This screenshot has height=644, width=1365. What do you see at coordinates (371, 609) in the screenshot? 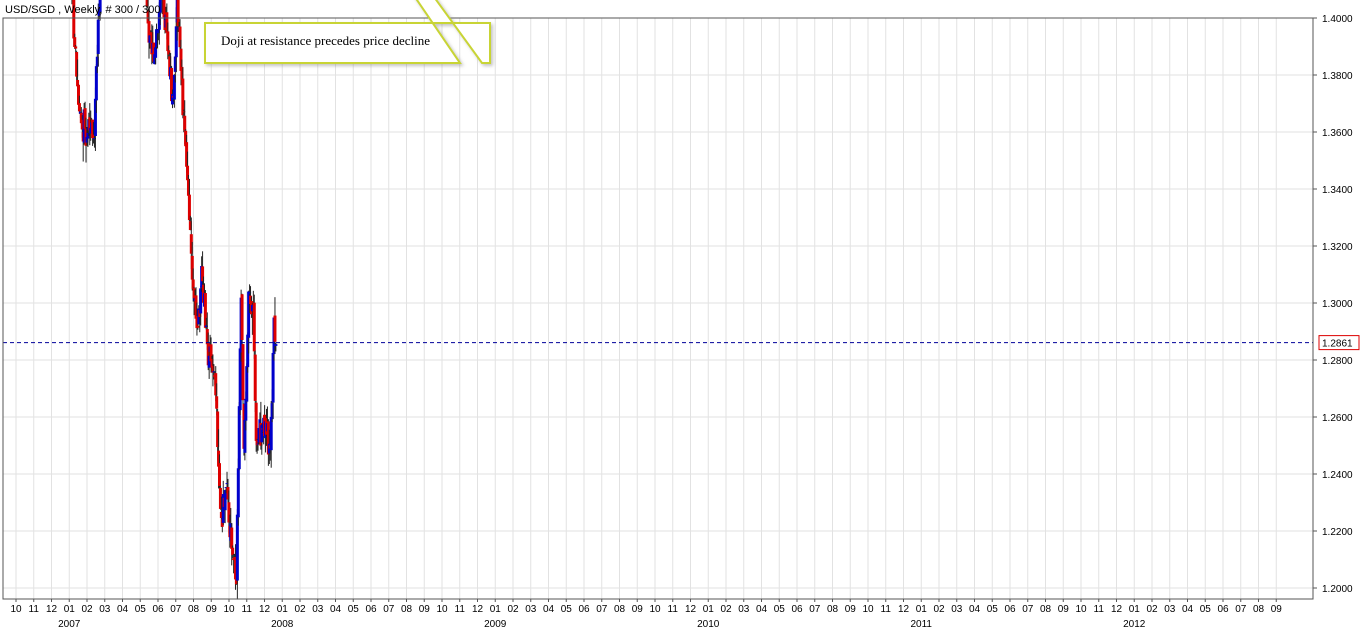
I see `x-tick-label: 06` at bounding box center [371, 609].